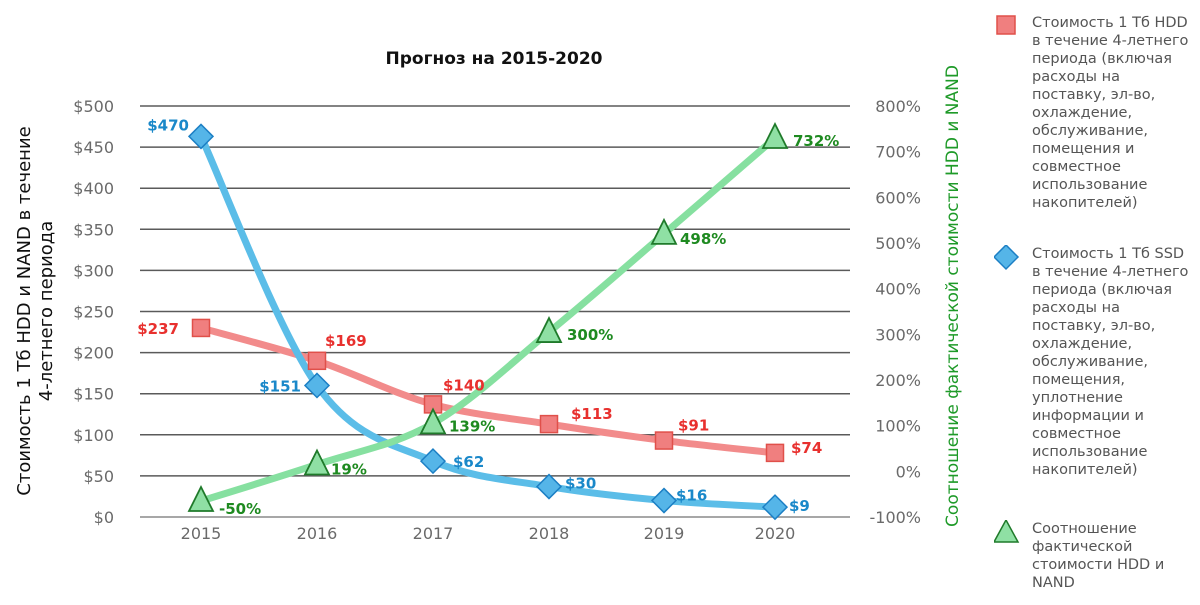 The height and width of the screenshot is (605, 1200). I want to click on right-tick-label: 300%, so click(898, 334).